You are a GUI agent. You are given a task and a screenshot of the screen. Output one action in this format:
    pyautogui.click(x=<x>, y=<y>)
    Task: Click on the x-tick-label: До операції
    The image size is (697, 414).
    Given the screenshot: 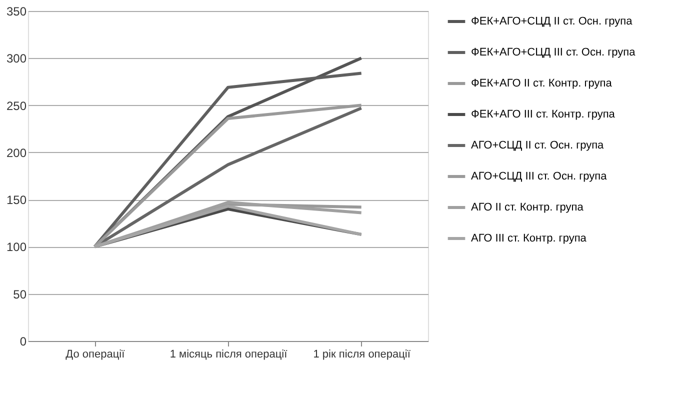 What is the action you would take?
    pyautogui.click(x=95, y=354)
    